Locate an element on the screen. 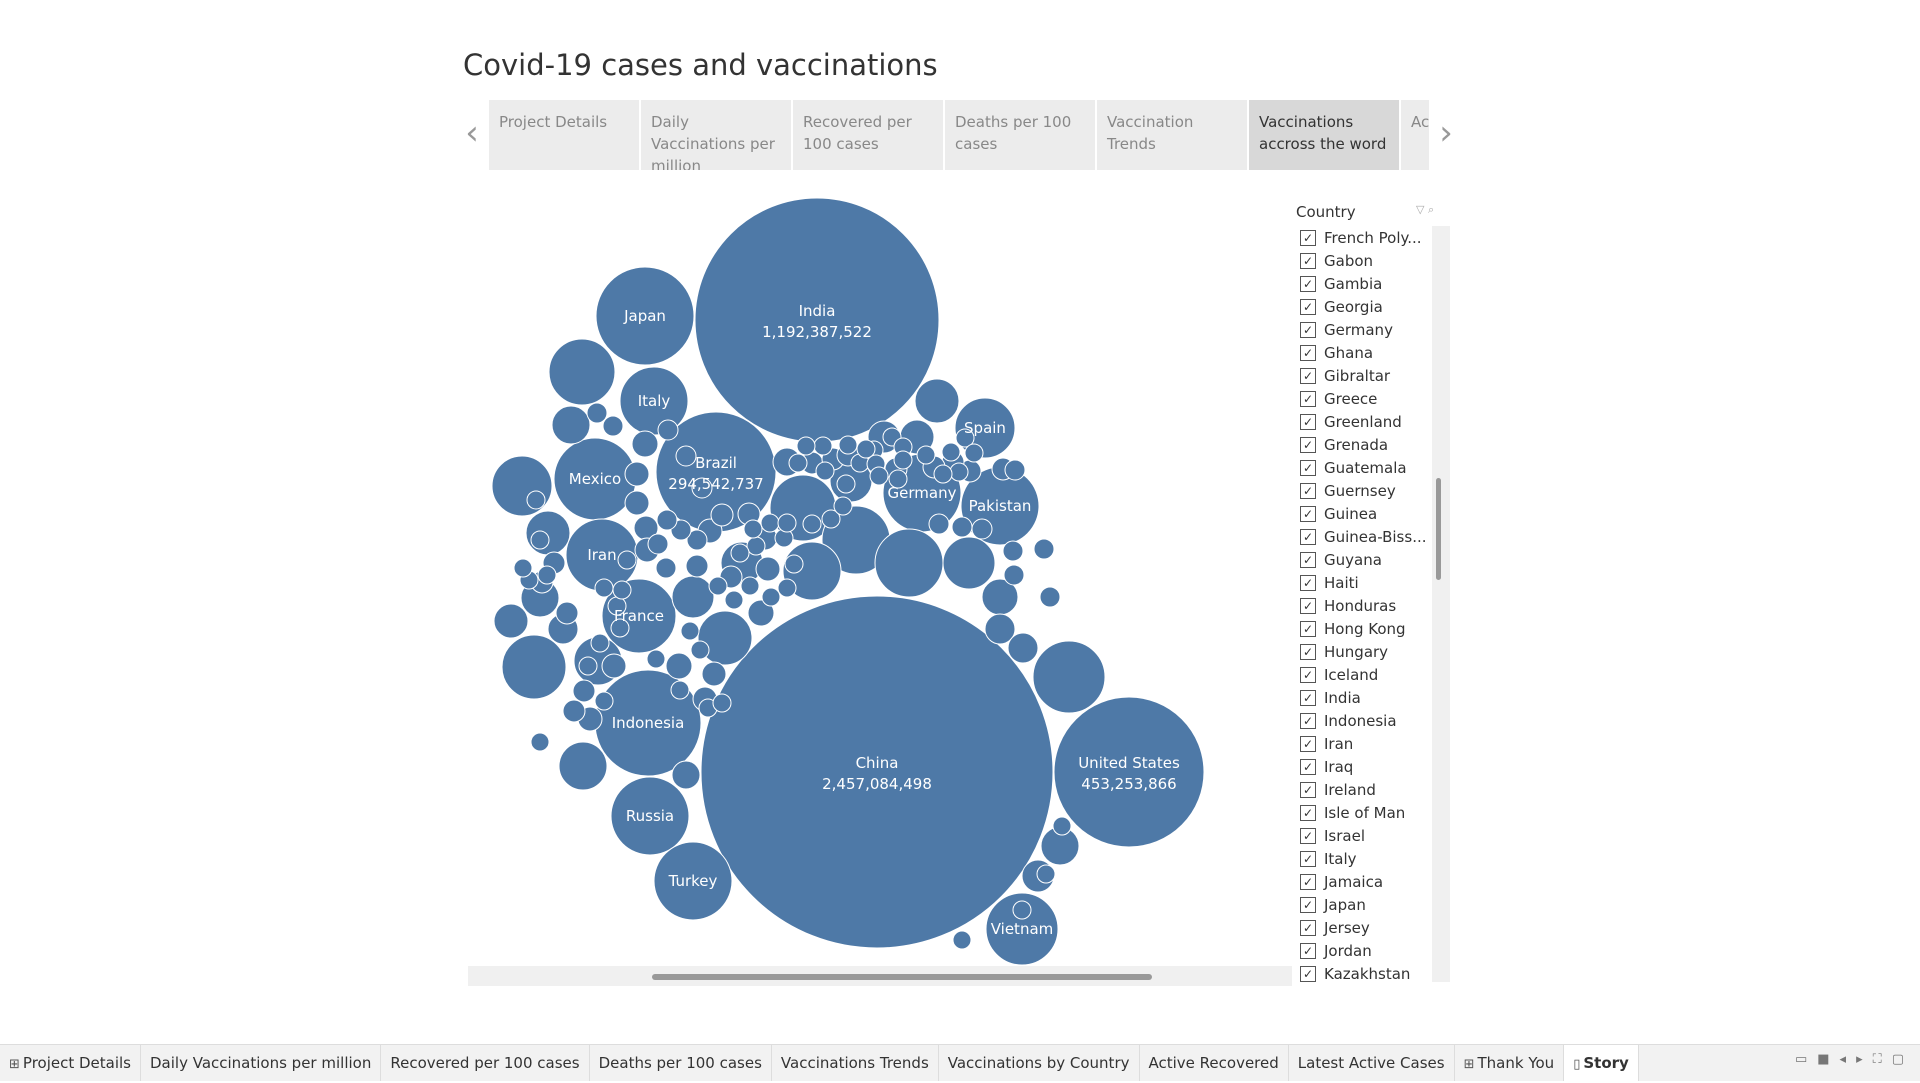 This screenshot has width=1920, height=1083. sheet-tab-9: ⊞ Thank You is located at coordinates (1510, 1063).